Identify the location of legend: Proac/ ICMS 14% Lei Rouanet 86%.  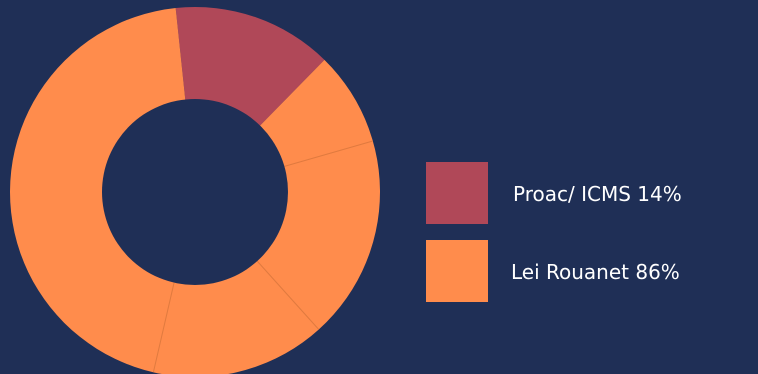
(554, 232).